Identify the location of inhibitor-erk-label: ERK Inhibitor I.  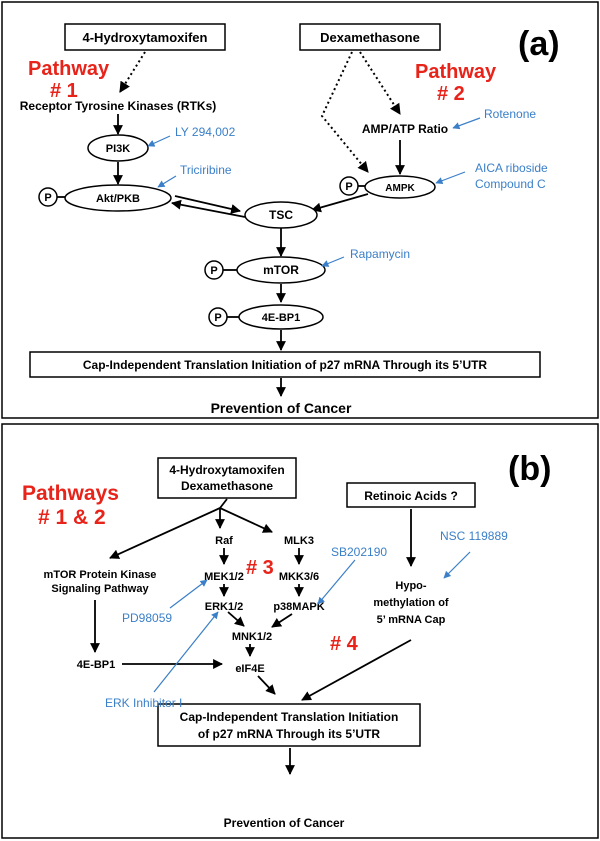
(143, 703).